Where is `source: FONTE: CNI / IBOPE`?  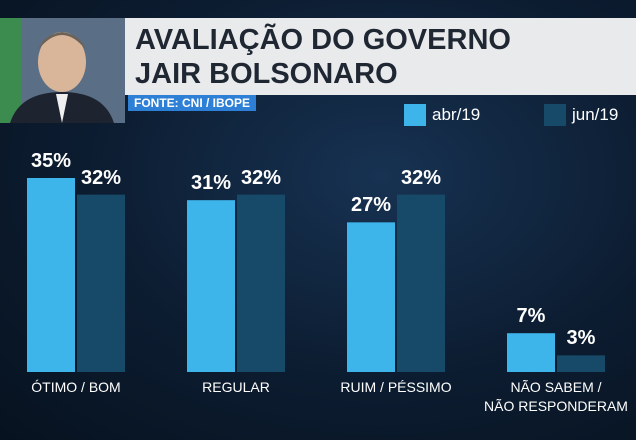
source: FONTE: CNI / IBOPE is located at coordinates (192, 103).